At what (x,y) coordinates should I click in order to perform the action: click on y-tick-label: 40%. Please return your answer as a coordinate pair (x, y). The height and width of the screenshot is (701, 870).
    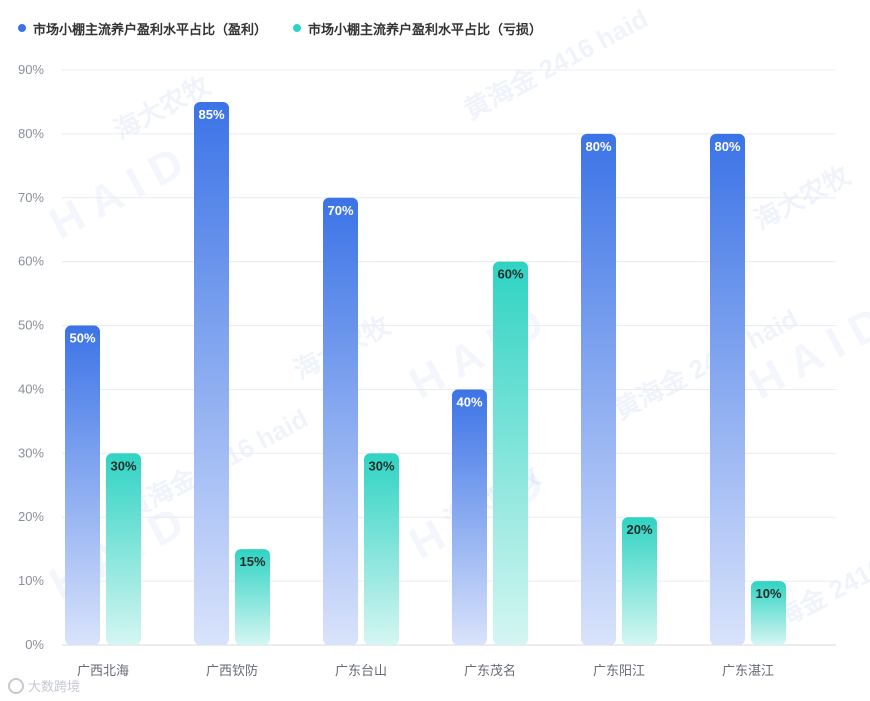
    Looking at the image, I should click on (31, 388).